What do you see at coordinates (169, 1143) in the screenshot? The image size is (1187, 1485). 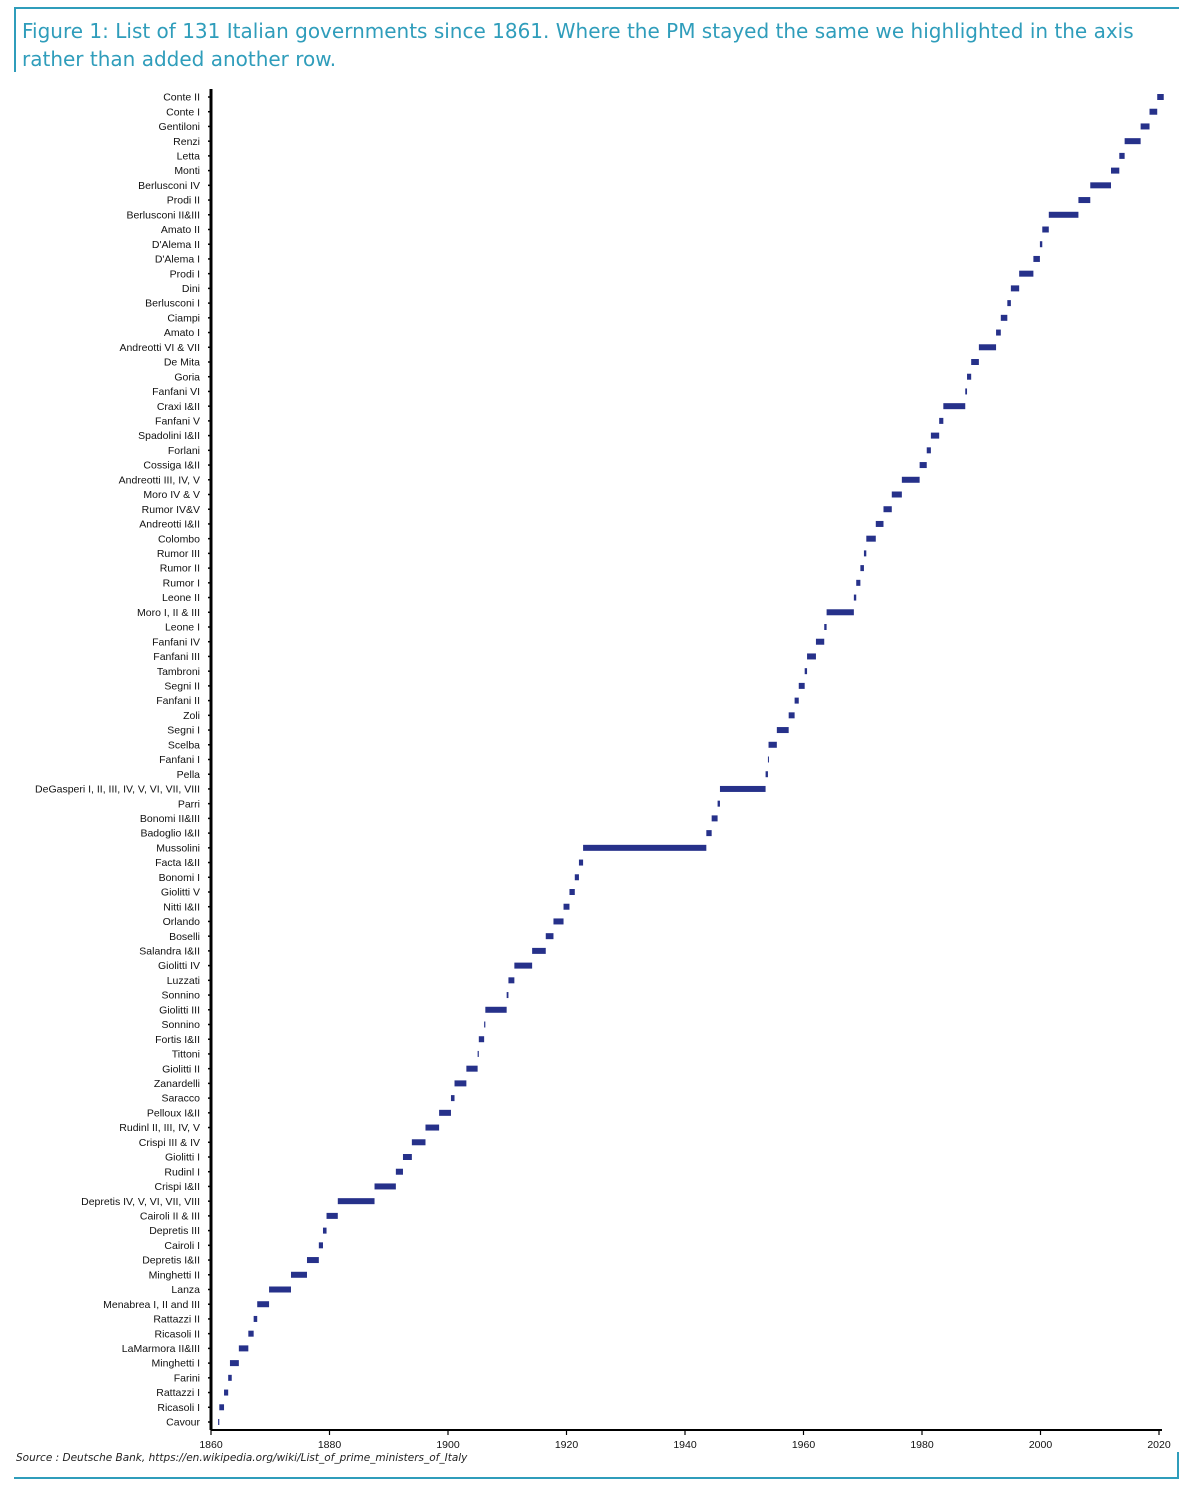 I see `category-label: Crispi III & IV` at bounding box center [169, 1143].